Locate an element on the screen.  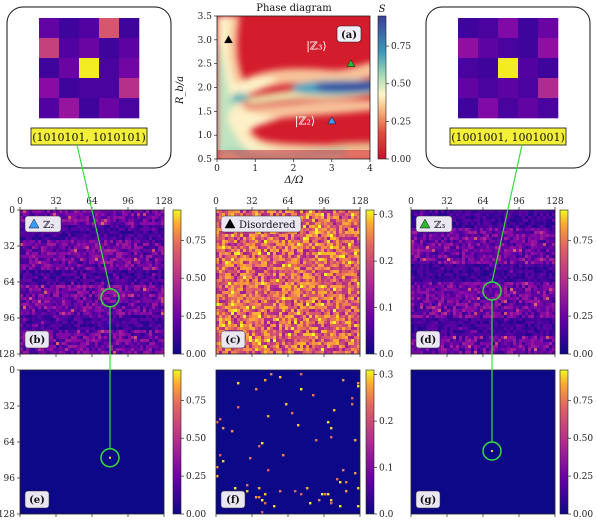
lattice-colorbar-tick-label: 0.2 is located at coordinates (386, 262).